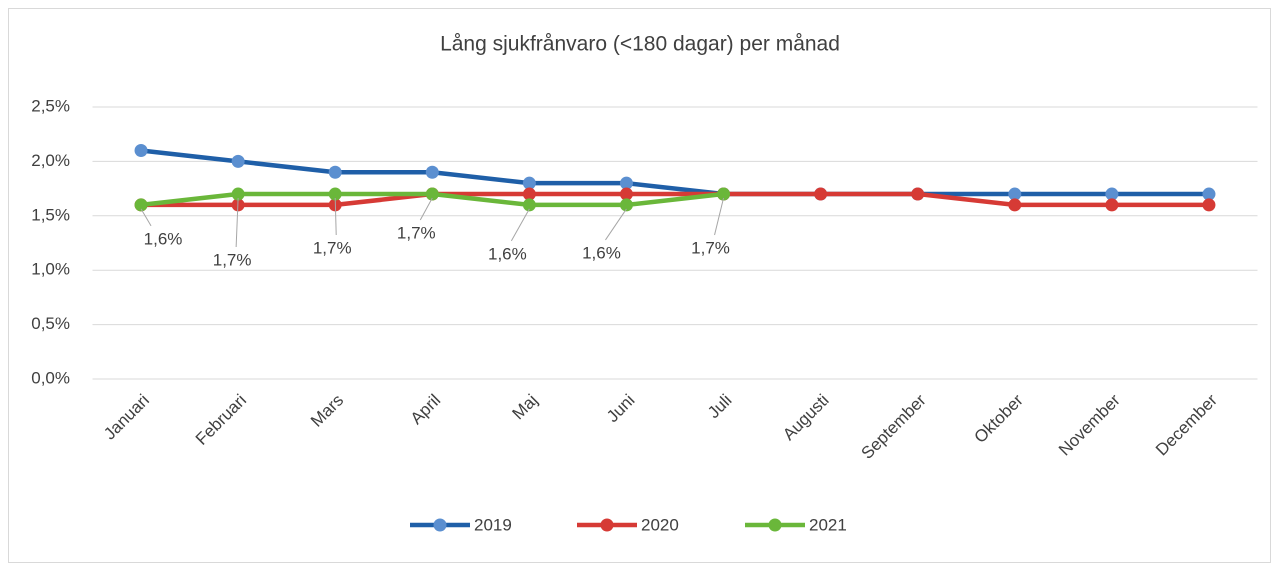  What do you see at coordinates (640, 44) in the screenshot?
I see `chart-title: Lång sjukfrånvaro (<180 dagar) per månad` at bounding box center [640, 44].